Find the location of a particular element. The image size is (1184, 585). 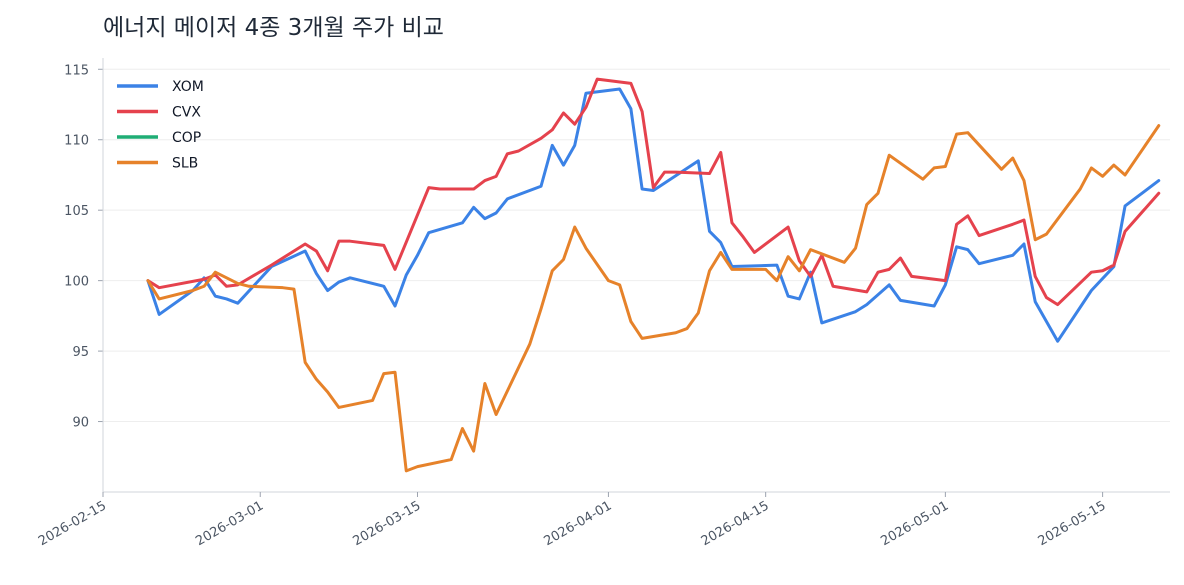

x-tick-label: 2026-04-01 is located at coordinates (577, 523).